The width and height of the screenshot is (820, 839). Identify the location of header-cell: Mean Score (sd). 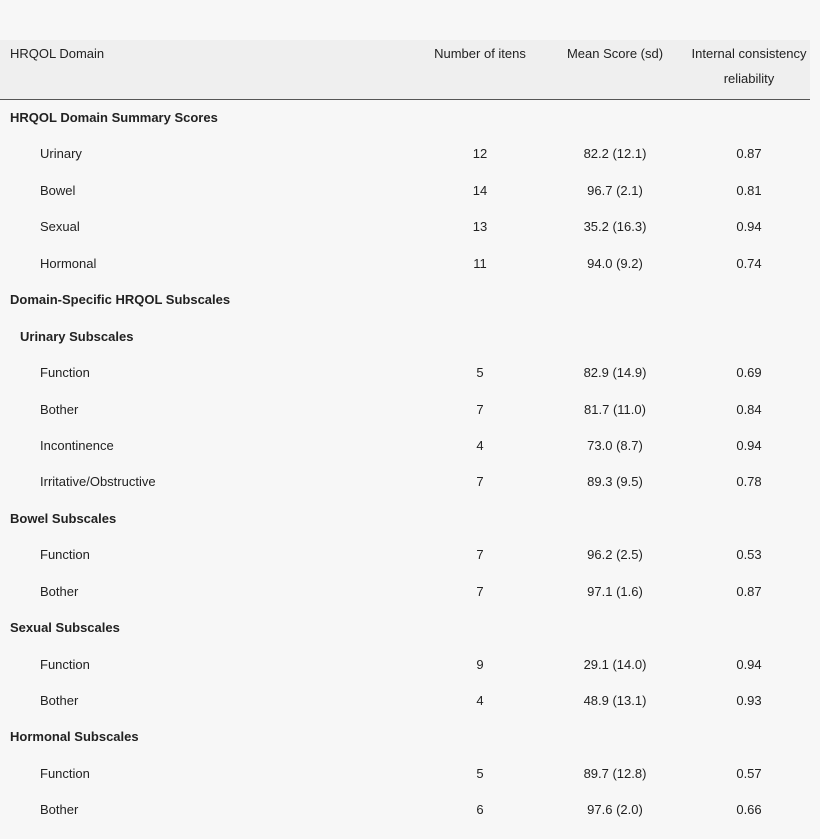
(615, 53).